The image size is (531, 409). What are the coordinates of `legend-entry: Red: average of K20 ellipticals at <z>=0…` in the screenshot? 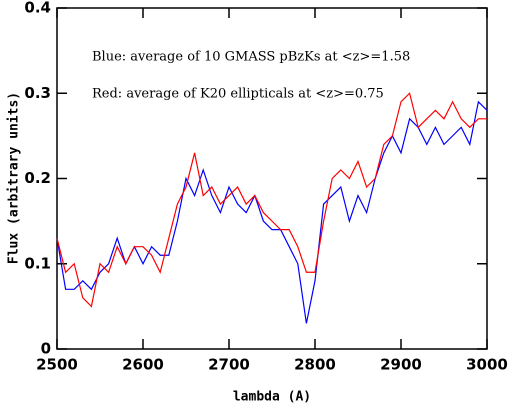 It's located at (238, 94).